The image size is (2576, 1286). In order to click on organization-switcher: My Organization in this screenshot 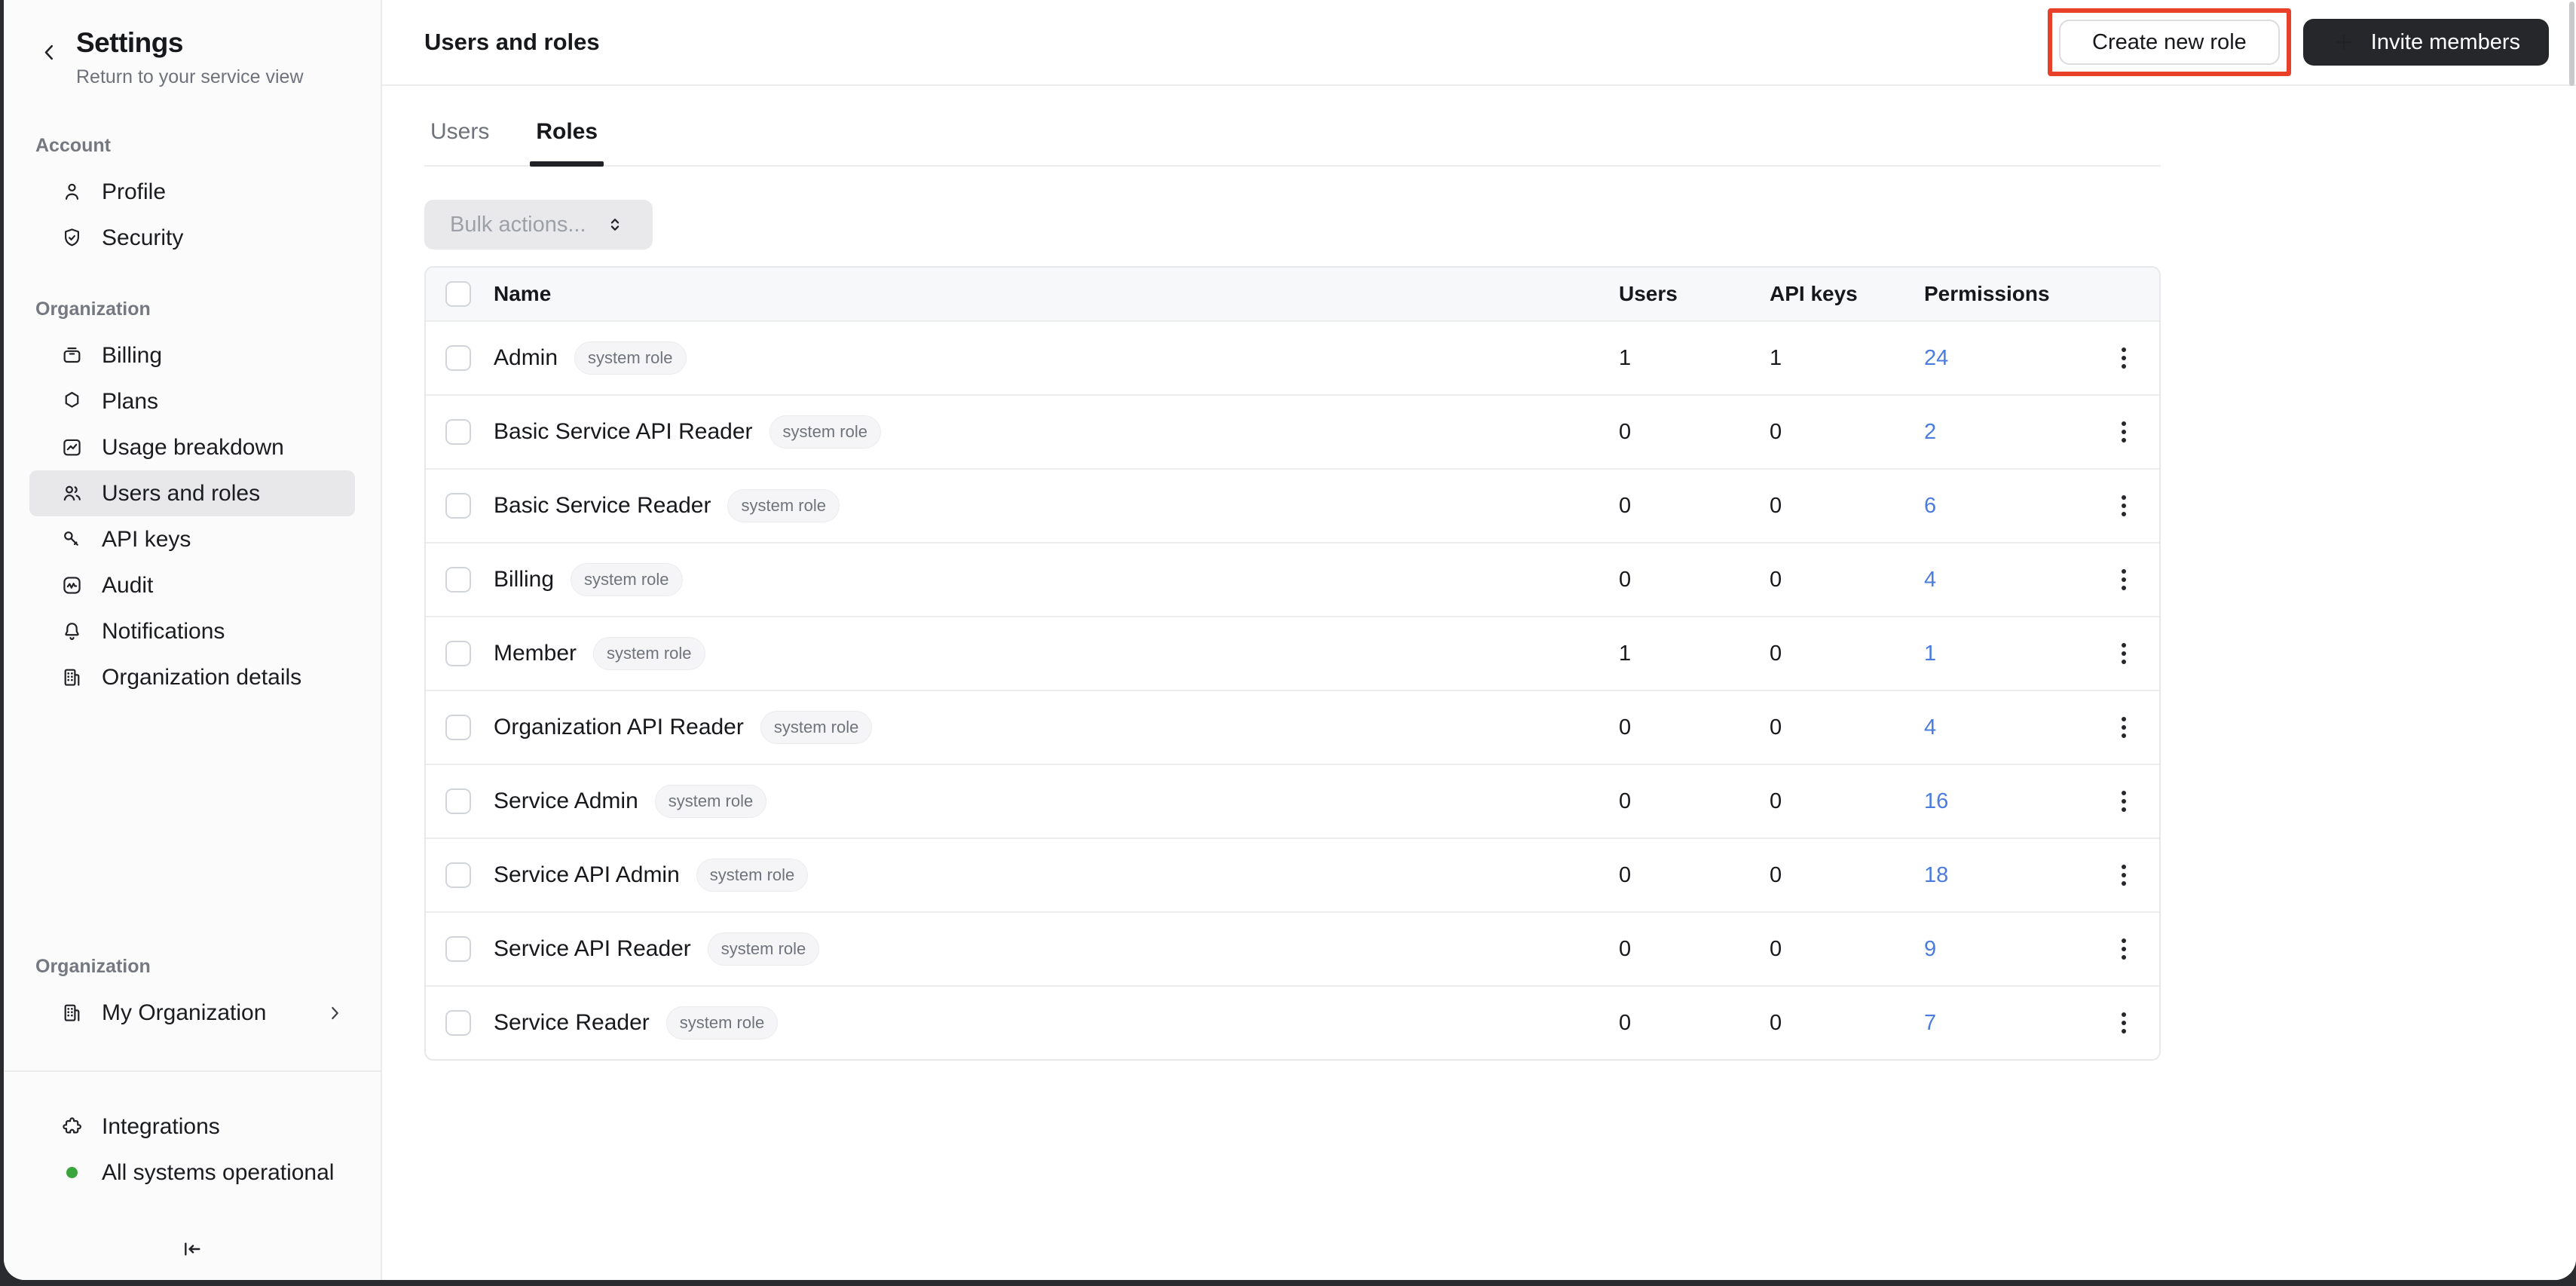, I will do `click(192, 1013)`.